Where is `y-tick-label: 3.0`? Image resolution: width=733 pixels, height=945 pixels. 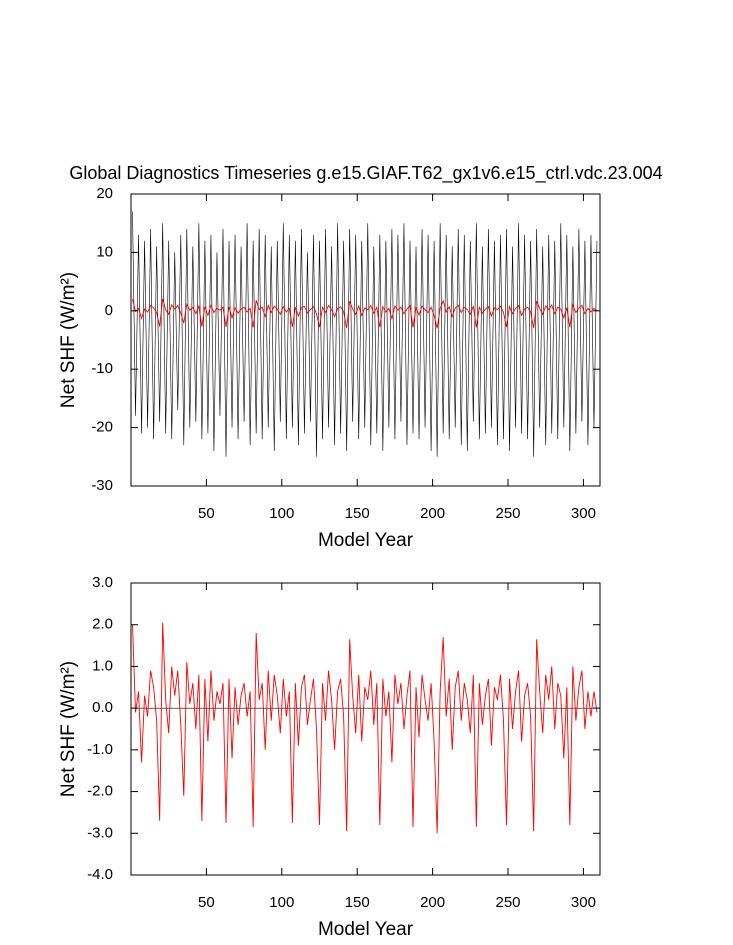 y-tick-label: 3.0 is located at coordinates (102, 582).